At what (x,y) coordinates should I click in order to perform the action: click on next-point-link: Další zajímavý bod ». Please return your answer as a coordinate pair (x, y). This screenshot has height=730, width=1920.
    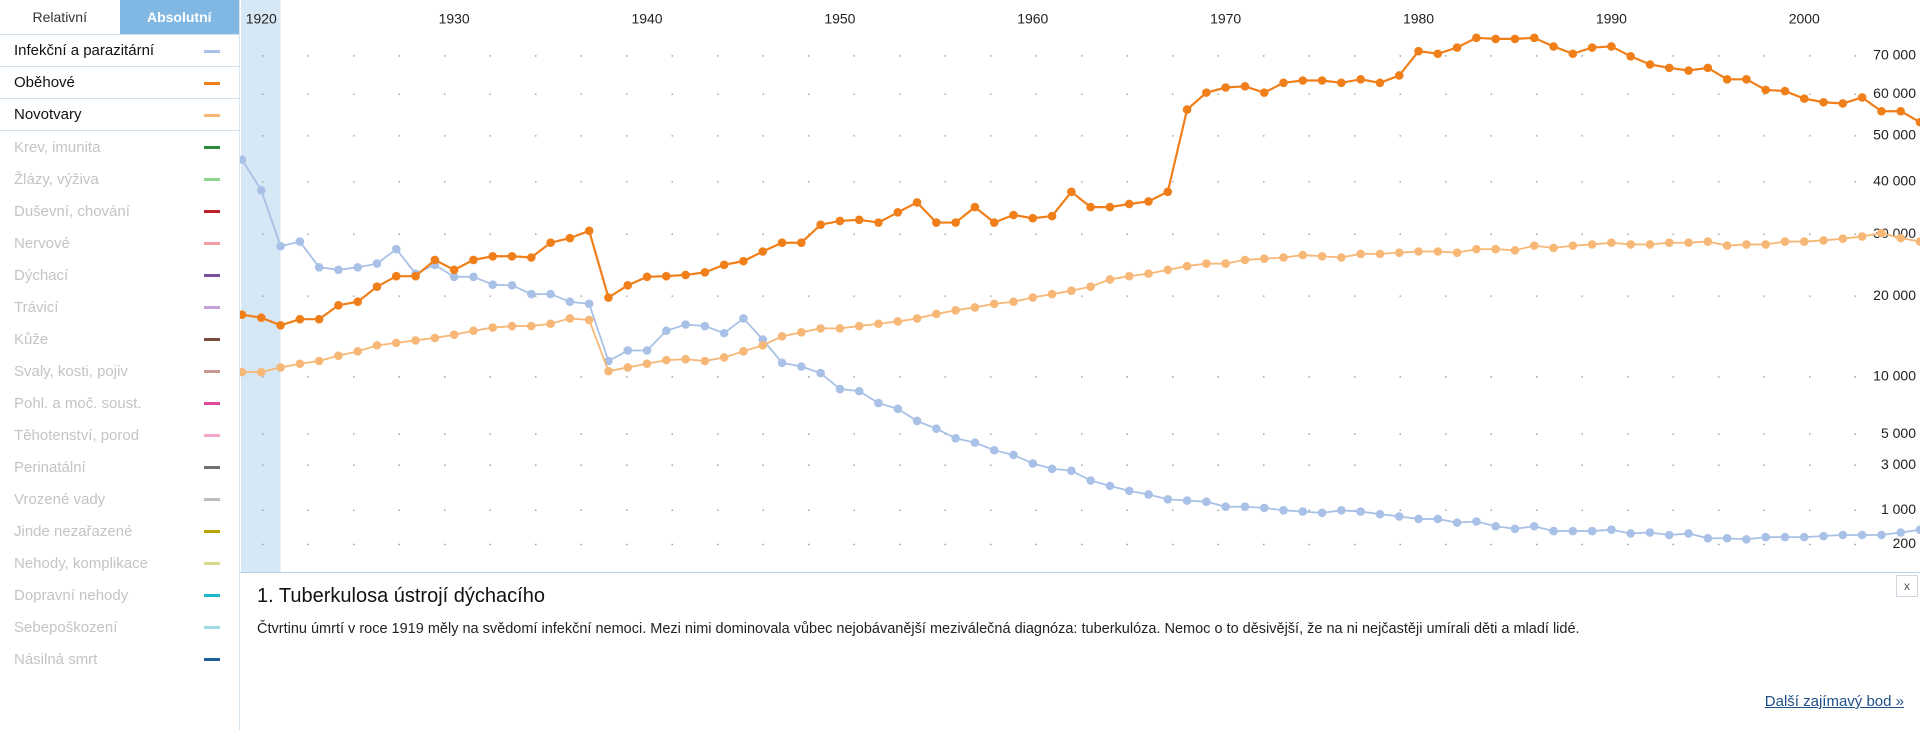
    Looking at the image, I should click on (1834, 701).